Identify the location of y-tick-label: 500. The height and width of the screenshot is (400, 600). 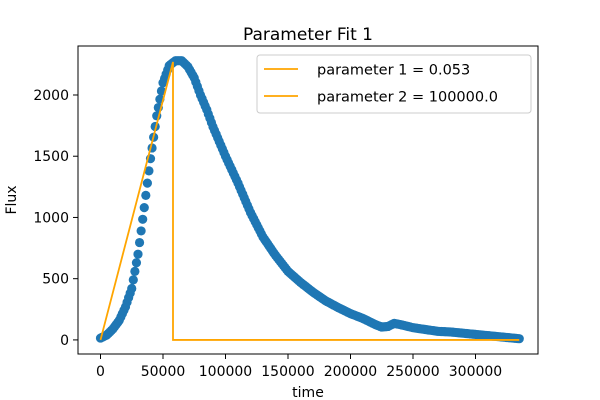
(55, 280).